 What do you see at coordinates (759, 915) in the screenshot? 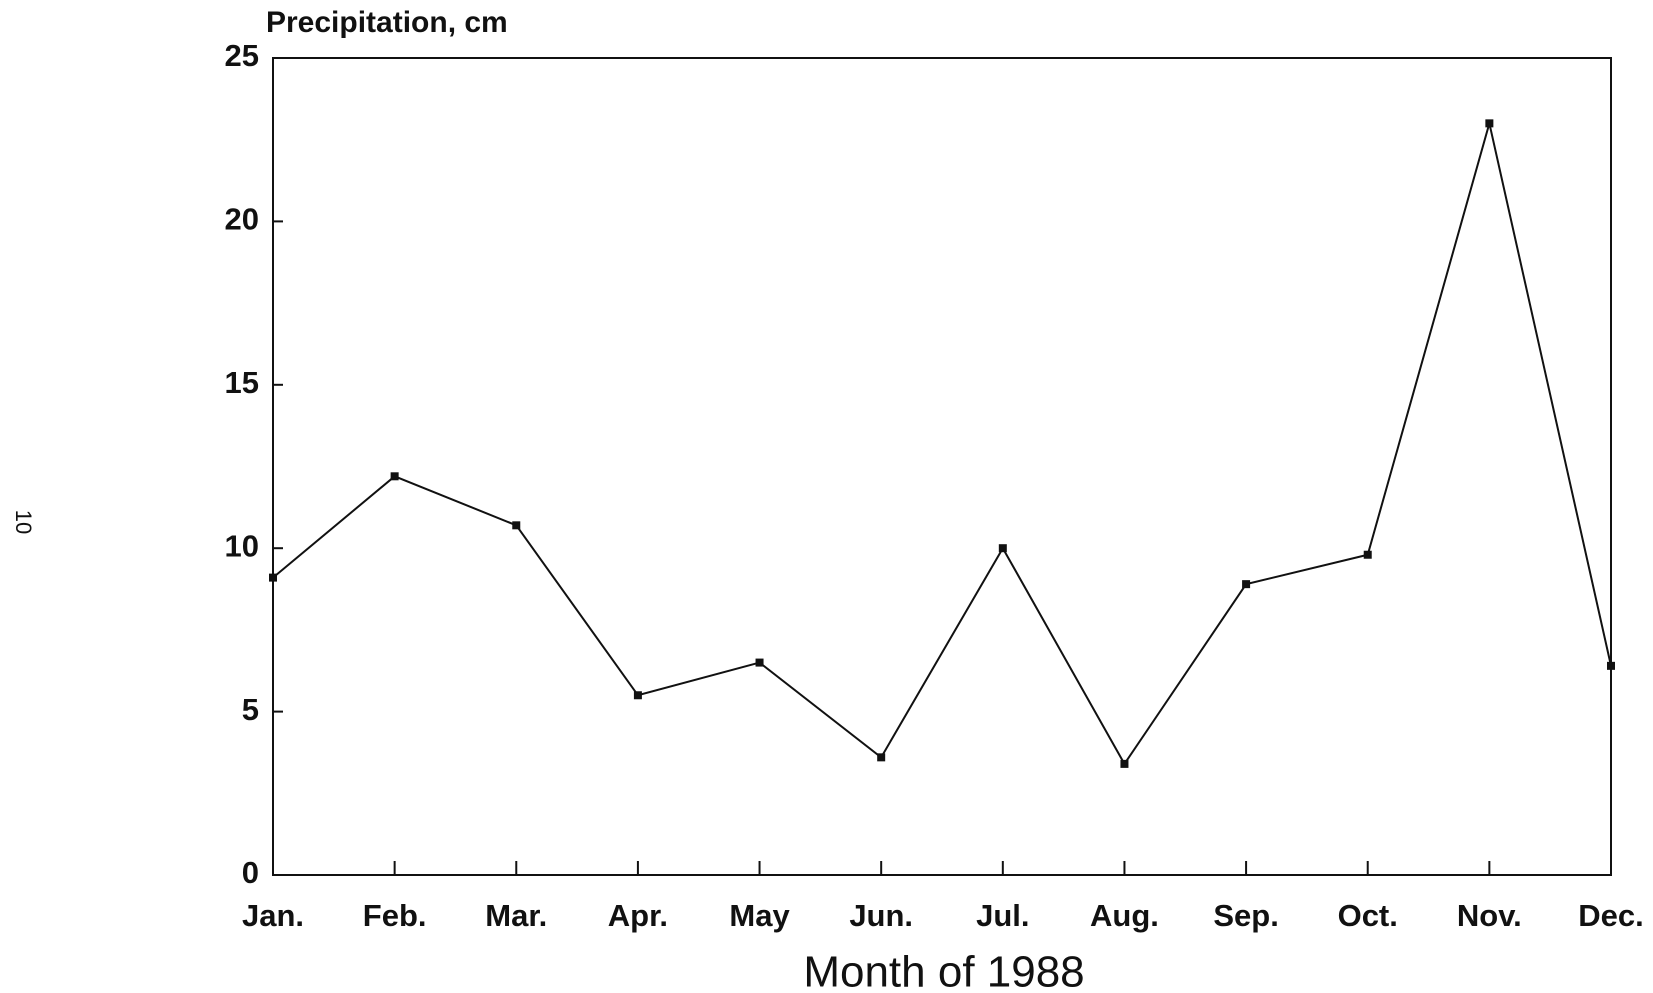
I see `x-tick-label: May` at bounding box center [759, 915].